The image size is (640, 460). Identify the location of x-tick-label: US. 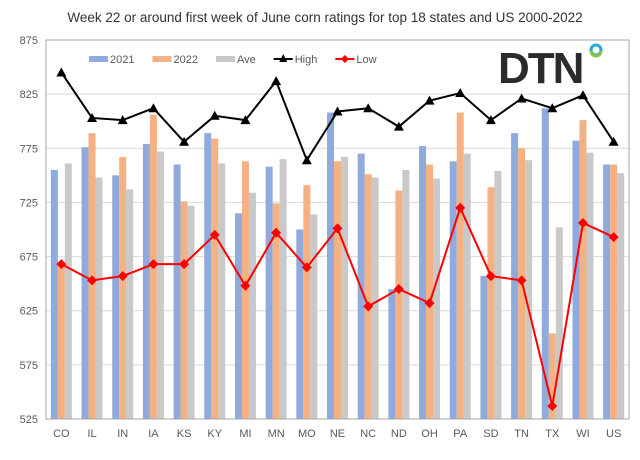
(613, 434).